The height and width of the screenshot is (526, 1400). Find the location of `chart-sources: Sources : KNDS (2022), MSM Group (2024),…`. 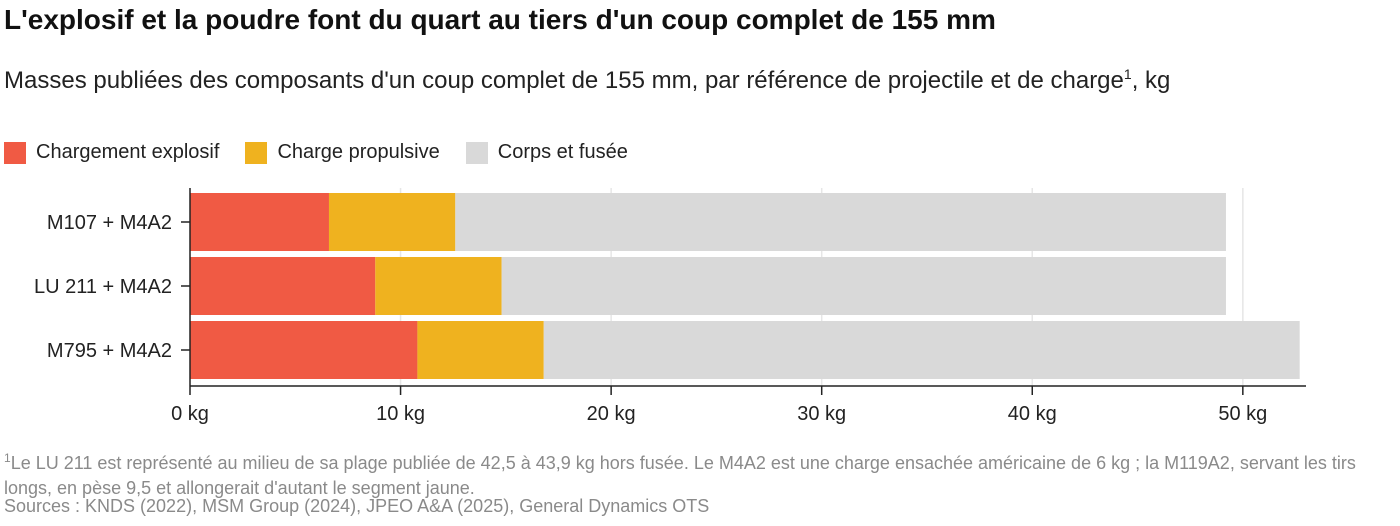

chart-sources: Sources : KNDS (2022), MSM Group (2024),… is located at coordinates (357, 506).